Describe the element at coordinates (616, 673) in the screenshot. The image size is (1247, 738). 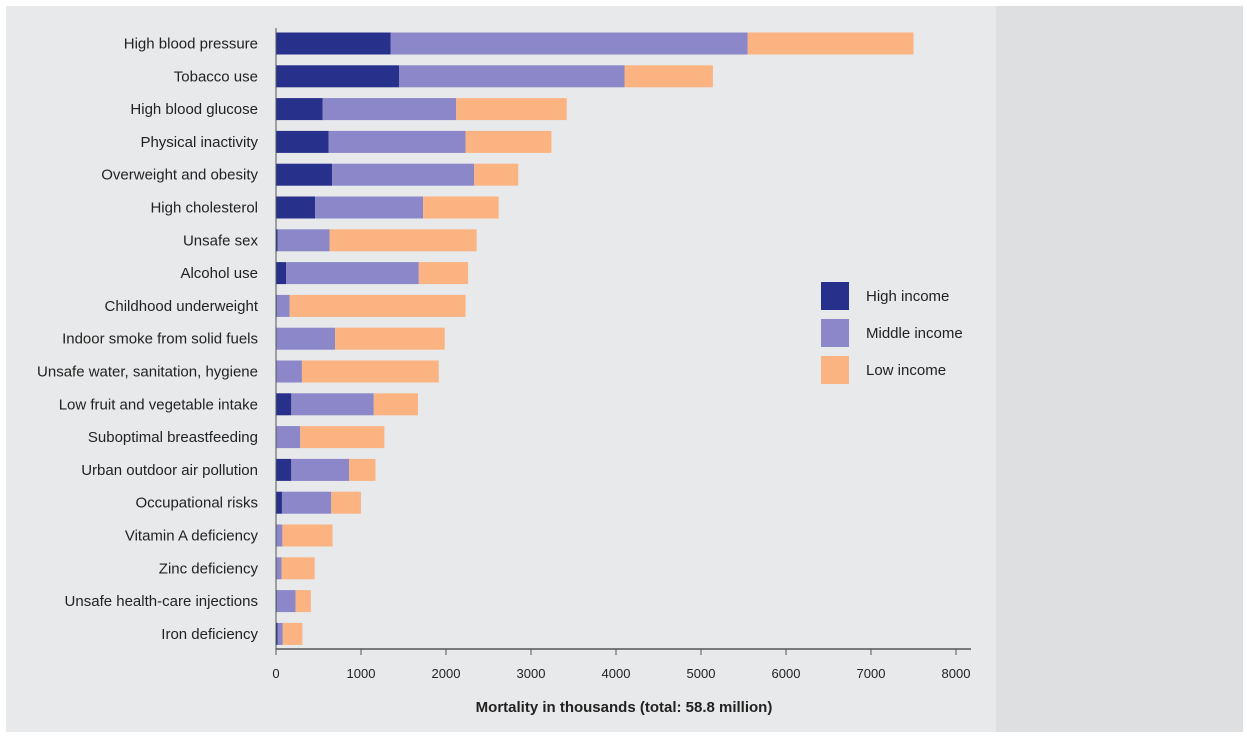
I see `x-tick-label: 4000` at that location.